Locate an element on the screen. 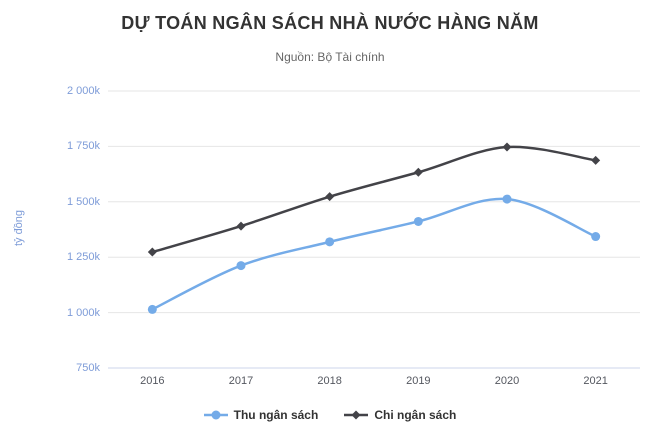  x-tick-label: 2019 is located at coordinates (418, 381).